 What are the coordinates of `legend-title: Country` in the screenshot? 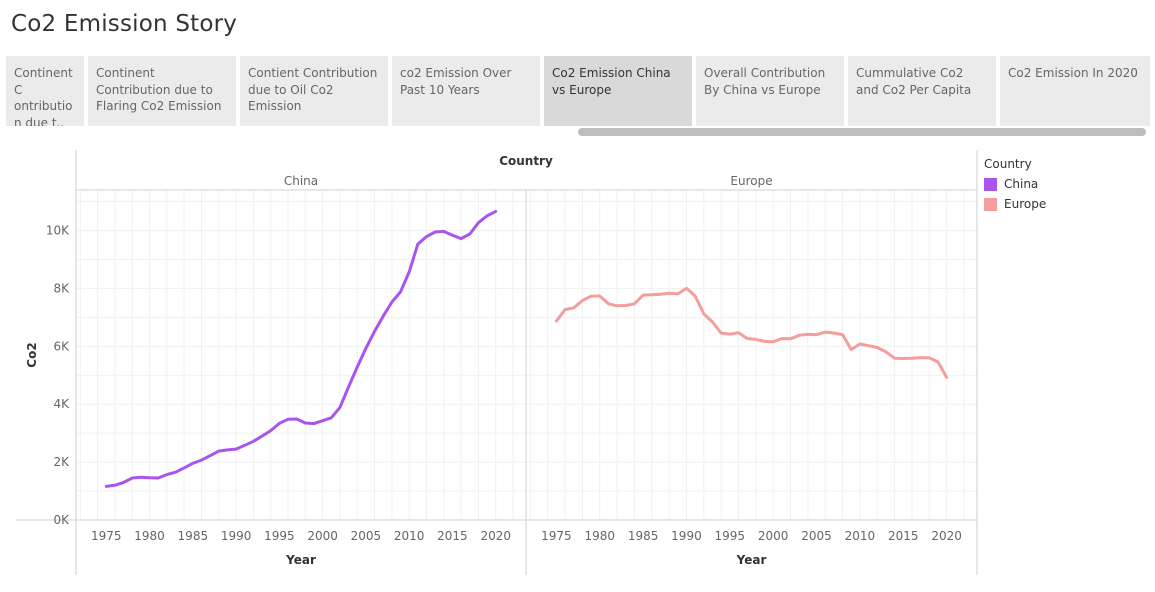 It's located at (1008, 164).